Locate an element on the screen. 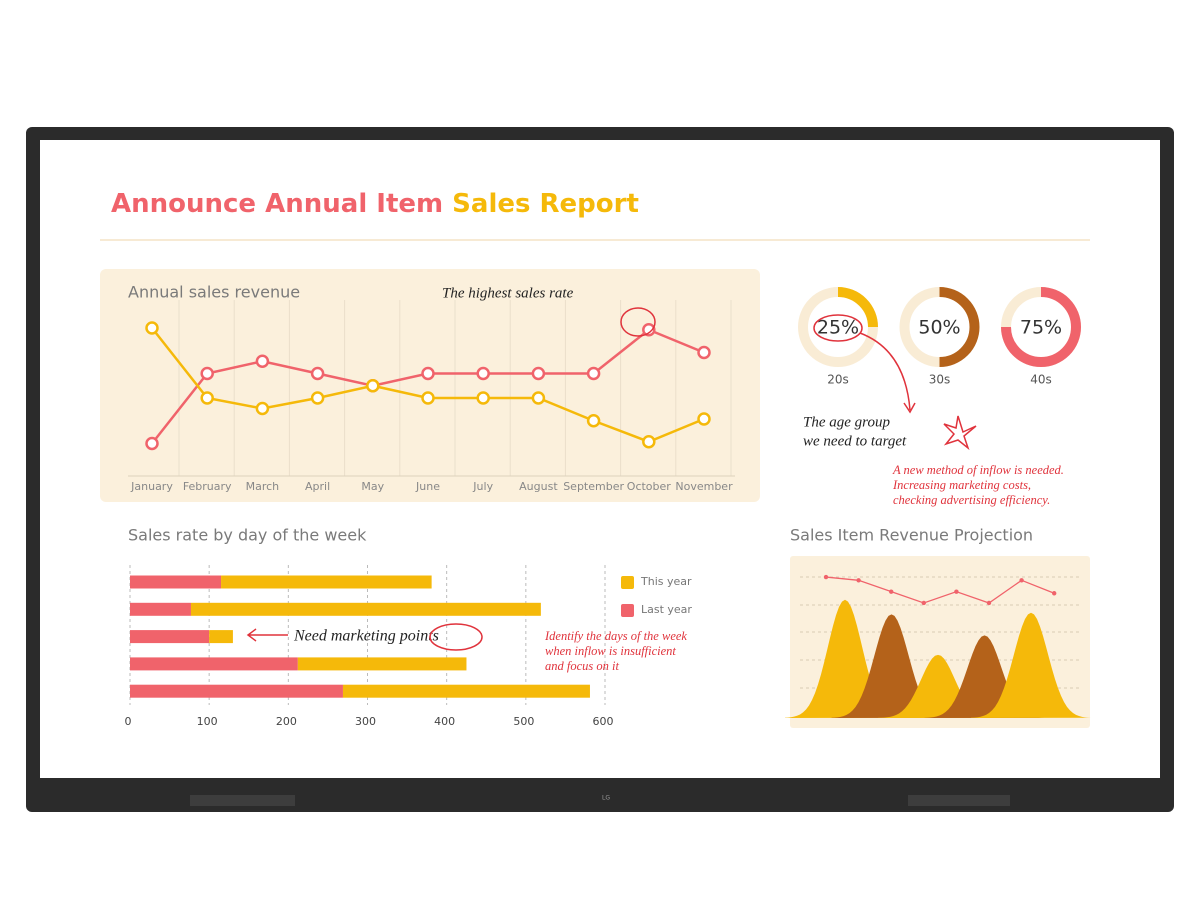  category-label: 30s is located at coordinates (940, 380).